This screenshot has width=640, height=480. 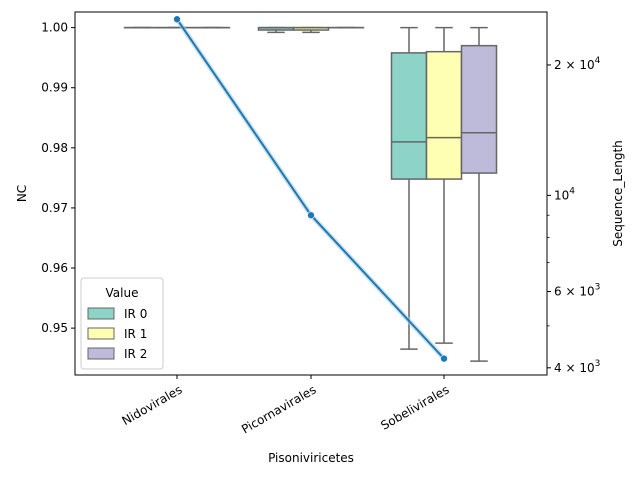 What do you see at coordinates (577, 291) in the screenshot?
I see `y-right-tick-label: 6 × 10³` at bounding box center [577, 291].